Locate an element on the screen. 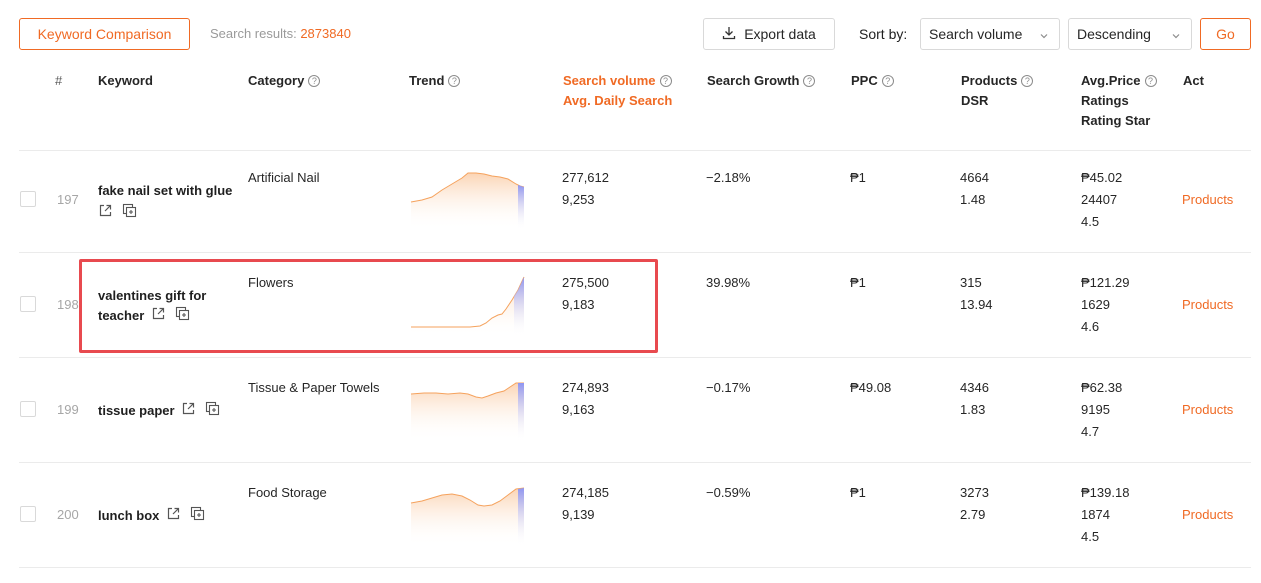  keyword-cell: valentines gift for teacher is located at coordinates (152, 306).